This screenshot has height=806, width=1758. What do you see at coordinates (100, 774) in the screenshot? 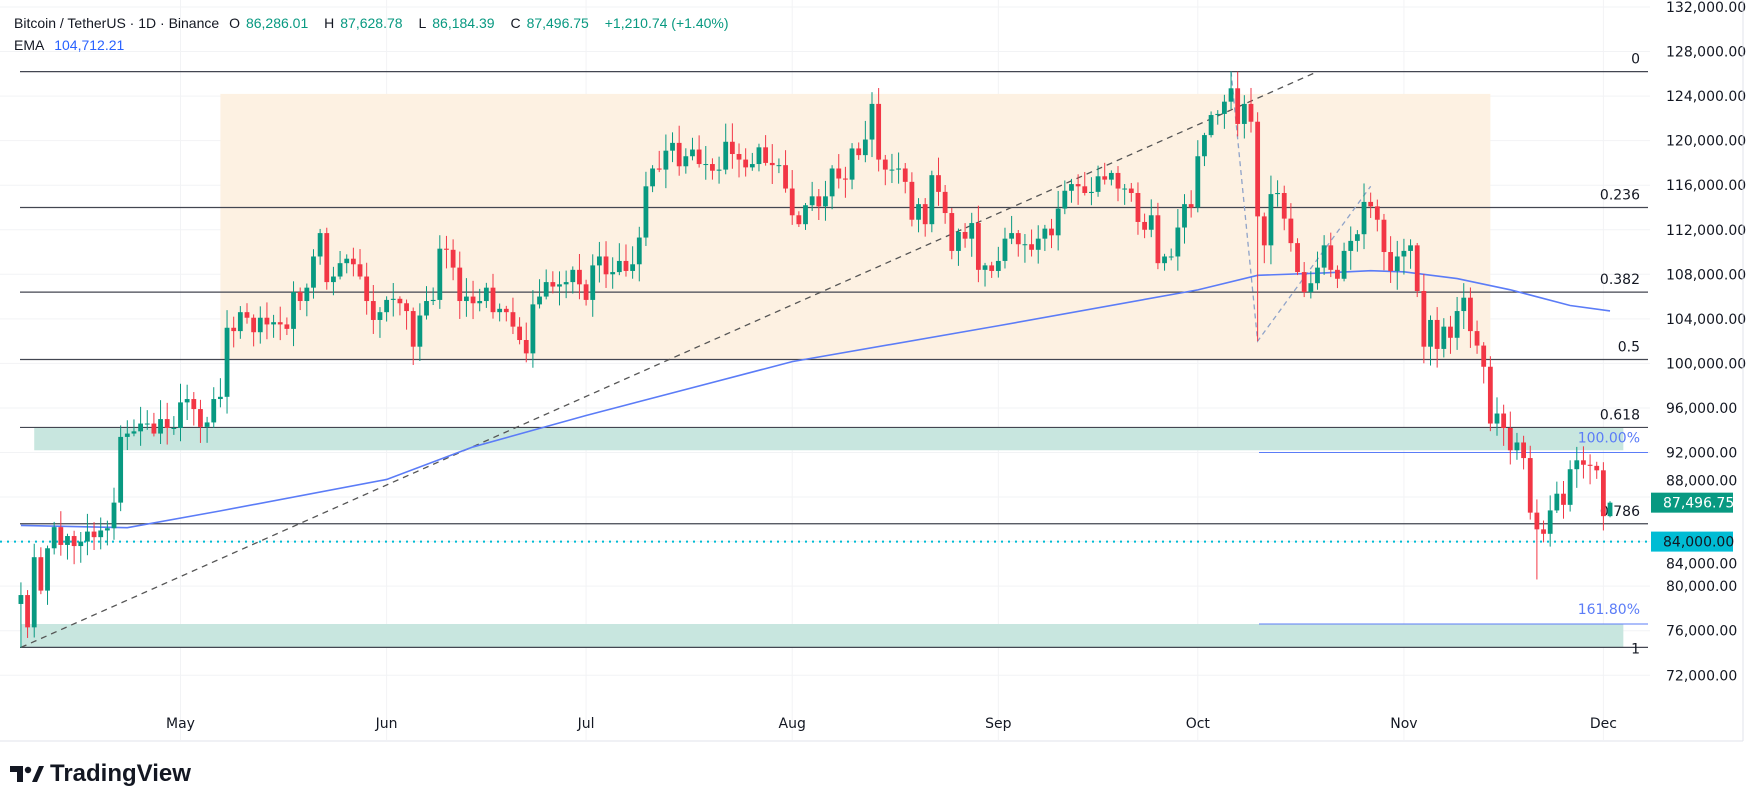
I see `tradingview-logo: TradingView` at bounding box center [100, 774].